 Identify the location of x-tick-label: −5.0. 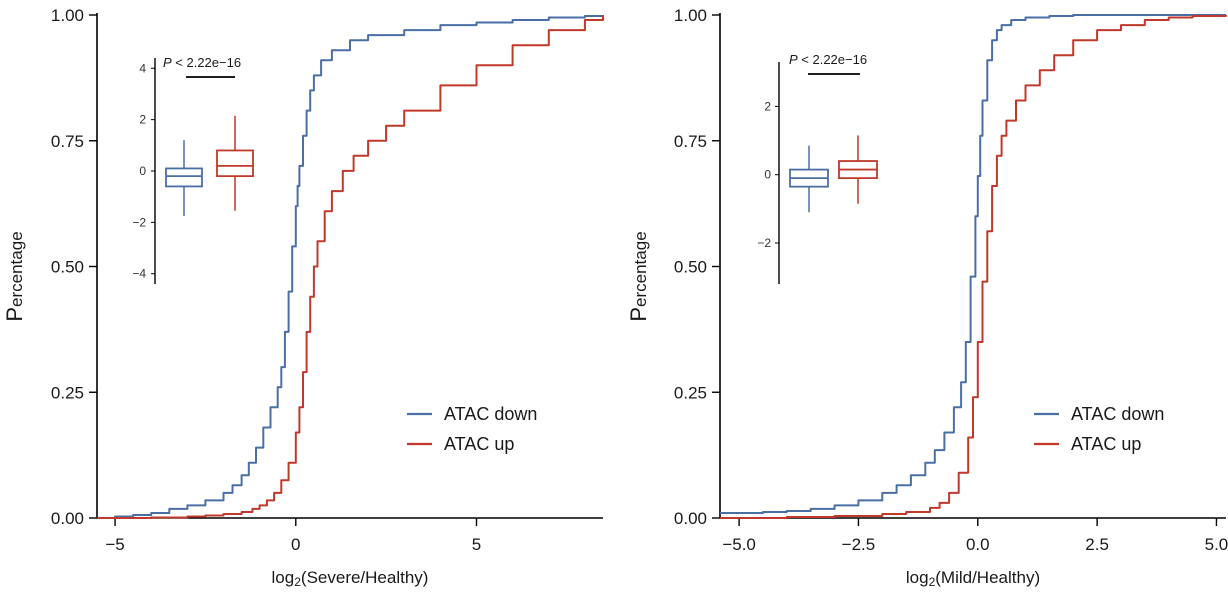
(739, 544).